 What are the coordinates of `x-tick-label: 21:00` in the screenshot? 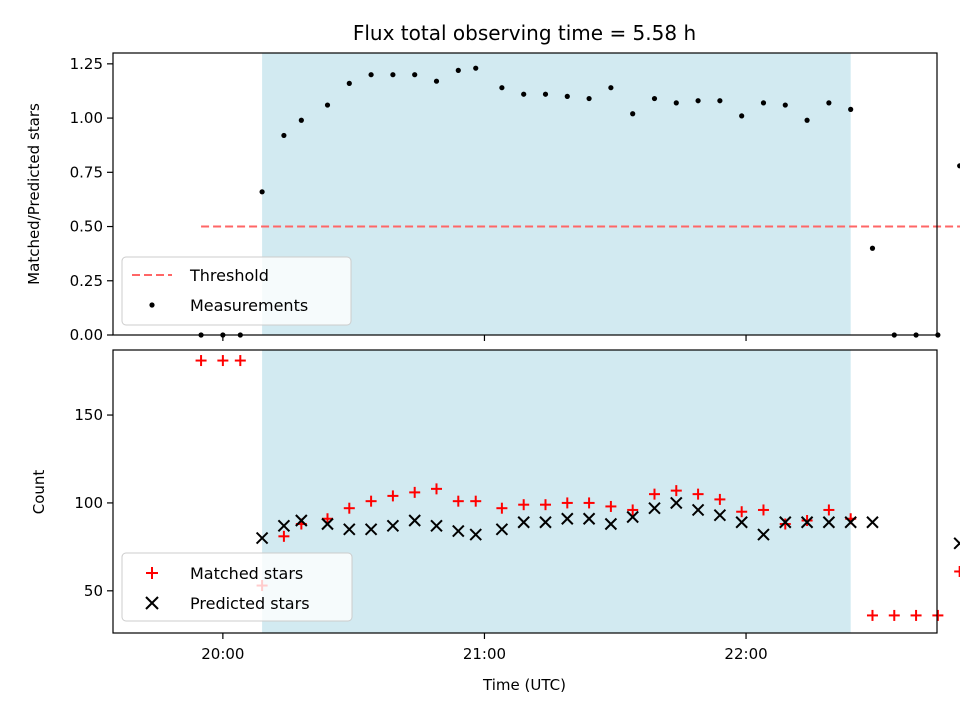 It's located at (484, 654).